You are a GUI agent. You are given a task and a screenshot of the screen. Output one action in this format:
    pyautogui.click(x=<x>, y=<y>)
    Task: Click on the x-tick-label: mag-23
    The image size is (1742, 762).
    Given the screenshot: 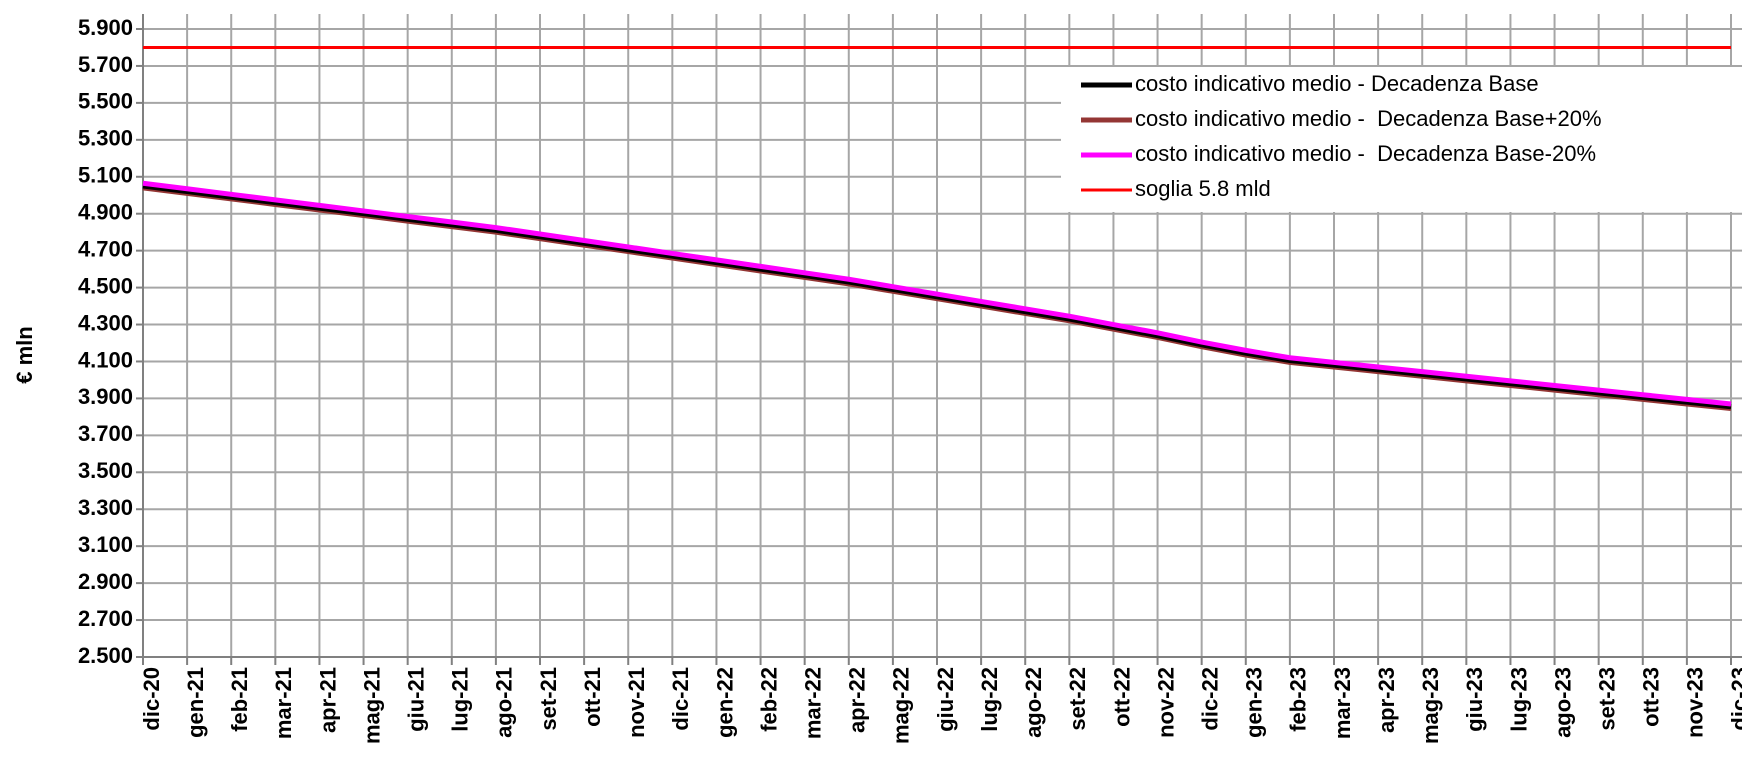 What is the action you would take?
    pyautogui.click(x=1430, y=705)
    